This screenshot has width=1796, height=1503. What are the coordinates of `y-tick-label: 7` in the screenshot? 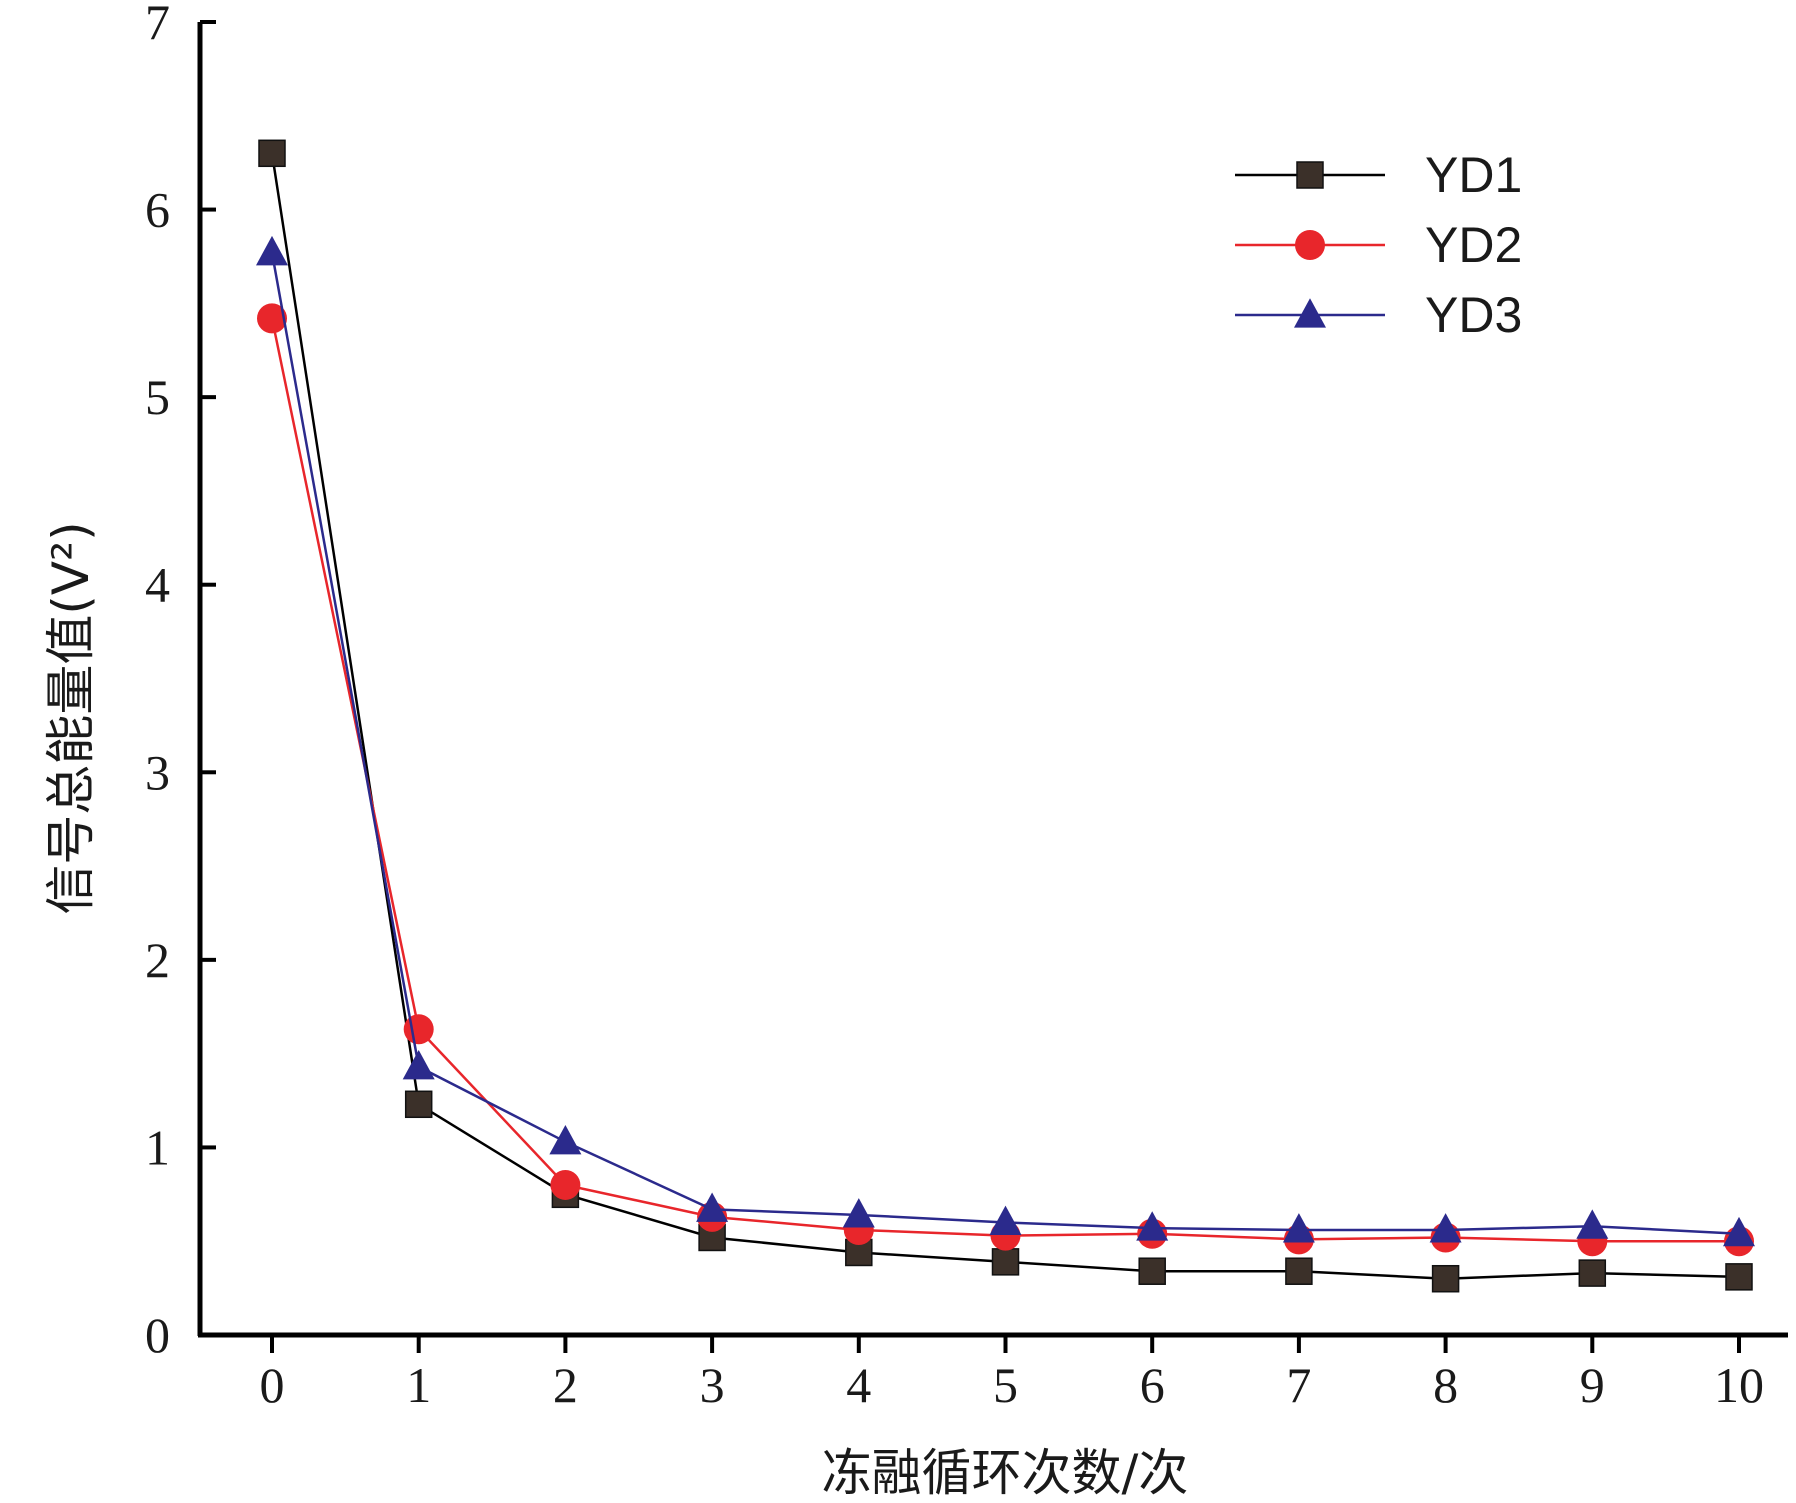 It's located at (157, 25).